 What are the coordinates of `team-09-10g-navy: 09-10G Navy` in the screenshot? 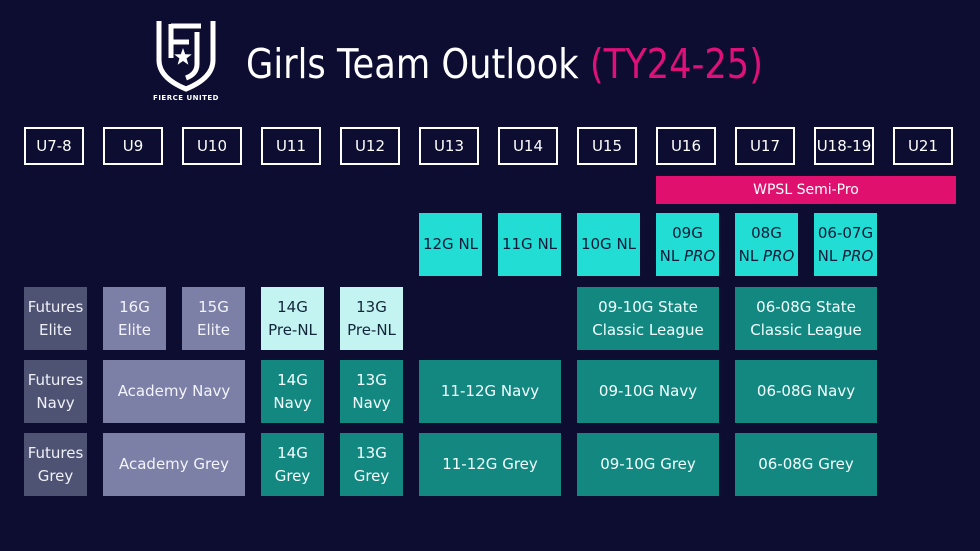 It's located at (648, 391).